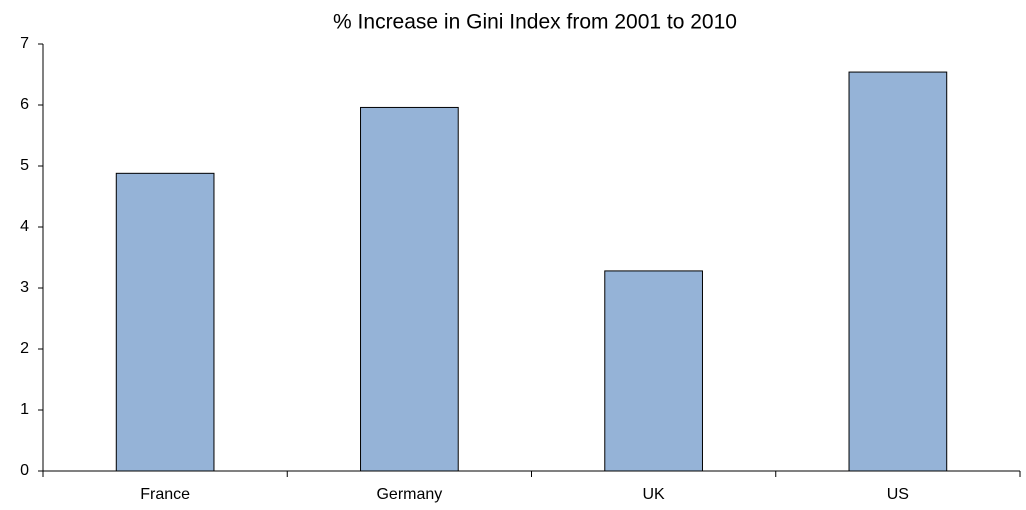  I want to click on y-tick-label: 2, so click(24, 348).